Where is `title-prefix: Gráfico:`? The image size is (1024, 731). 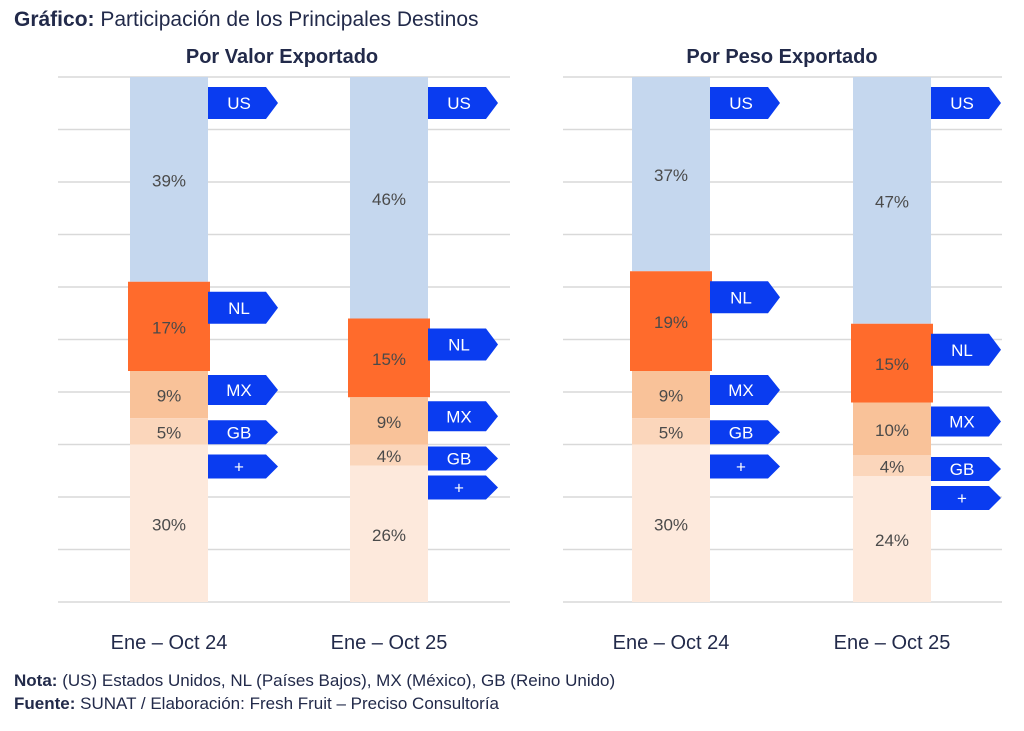 title-prefix: Gráfico: is located at coordinates (54, 19).